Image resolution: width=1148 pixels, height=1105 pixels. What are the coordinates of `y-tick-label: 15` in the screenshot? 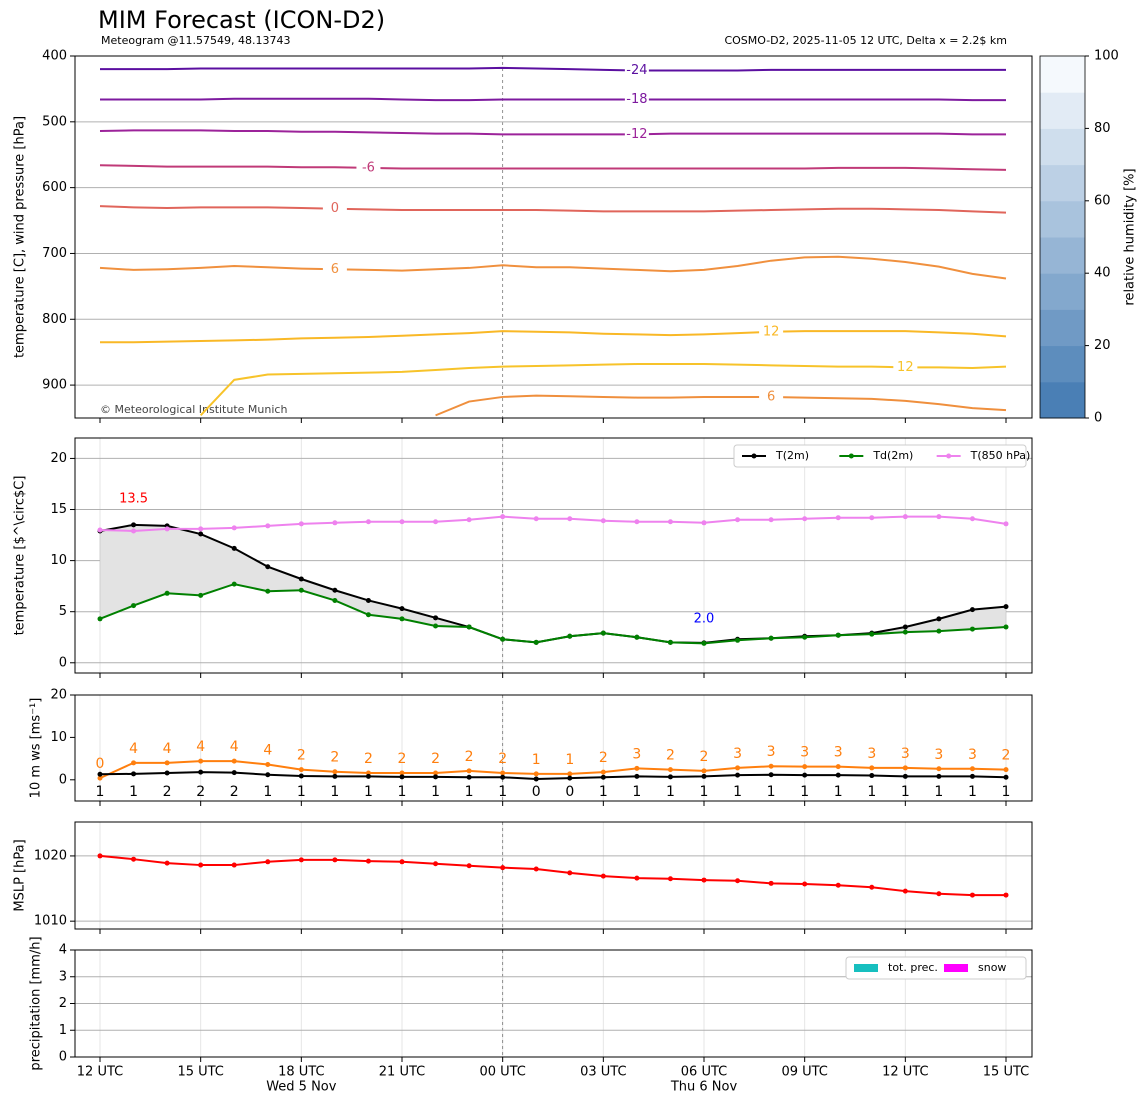 It's located at (58, 509).